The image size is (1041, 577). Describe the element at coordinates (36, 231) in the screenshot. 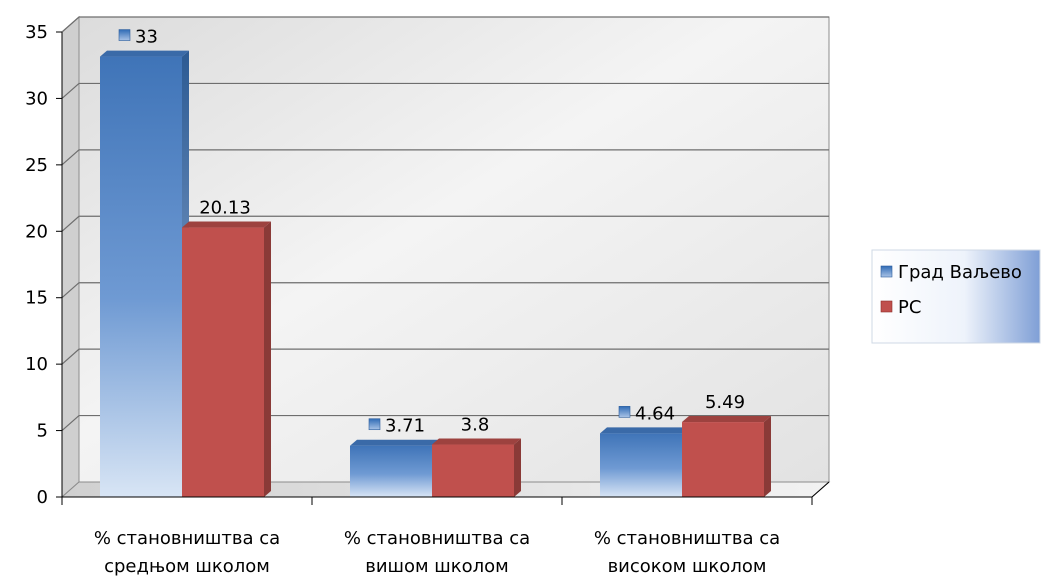

I see `y-tick-label: 20` at that location.